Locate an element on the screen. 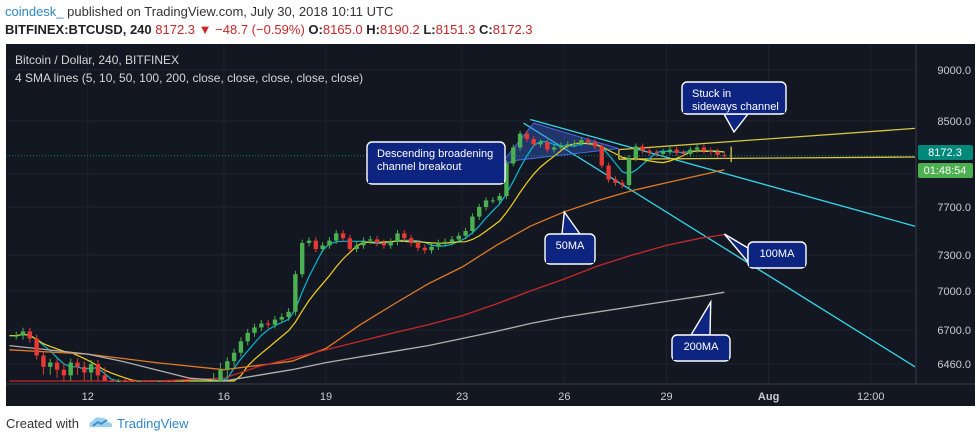 The image size is (975, 441). x-axis: 12 16 19 23 26 29 Aug 12:00 is located at coordinates (483, 397).